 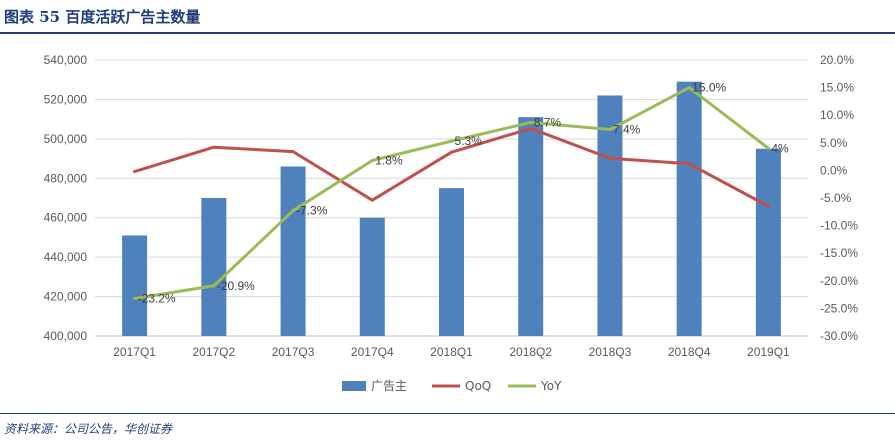 I want to click on yoy-data-label: 15.0%, so click(x=709, y=88).